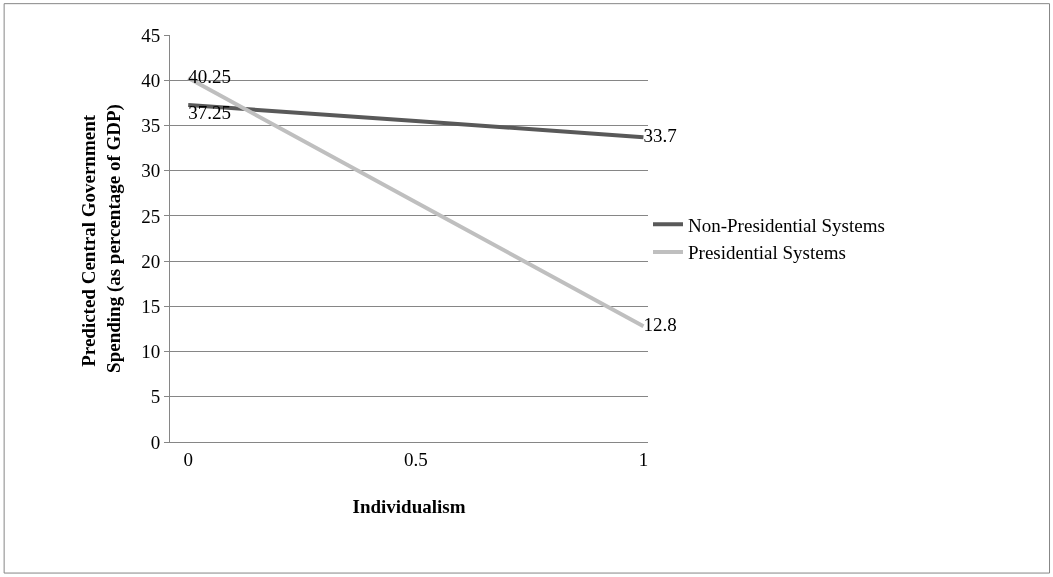 The image size is (1053, 577). I want to click on x-axis-title: Individualism, so click(409, 506).